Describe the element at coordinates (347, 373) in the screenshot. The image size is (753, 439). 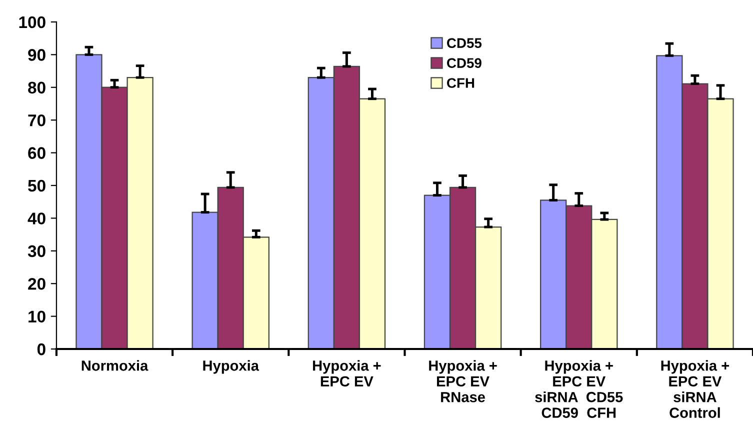
I see `x-tick-label: Hypoxia + EPC EV` at that location.